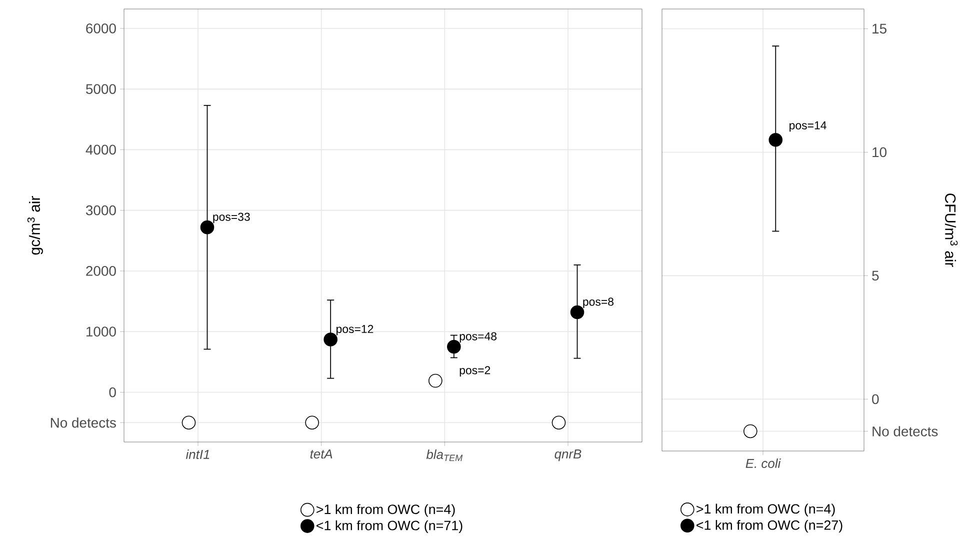  What do you see at coordinates (444, 456) in the screenshot?
I see `x-tick-label: bla$_{TEM}$` at bounding box center [444, 456].